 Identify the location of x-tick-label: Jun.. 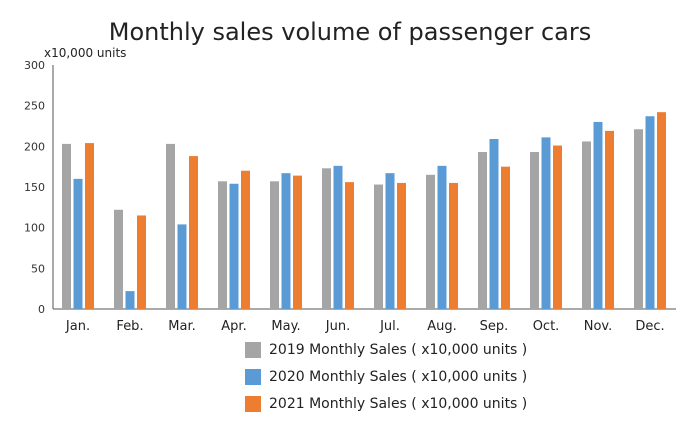
(337, 326).